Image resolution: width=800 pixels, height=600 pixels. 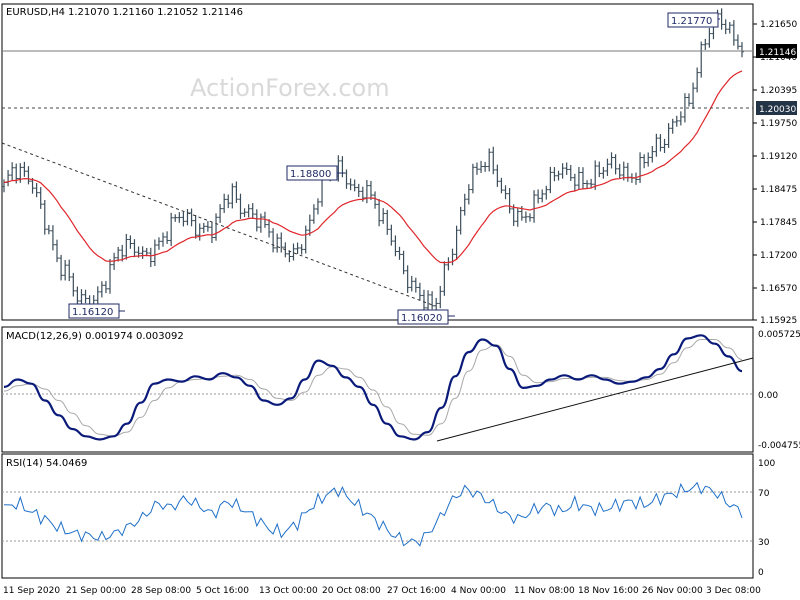 I want to click on time-axis-tick: 4 Nov 00:00, so click(x=478, y=591).